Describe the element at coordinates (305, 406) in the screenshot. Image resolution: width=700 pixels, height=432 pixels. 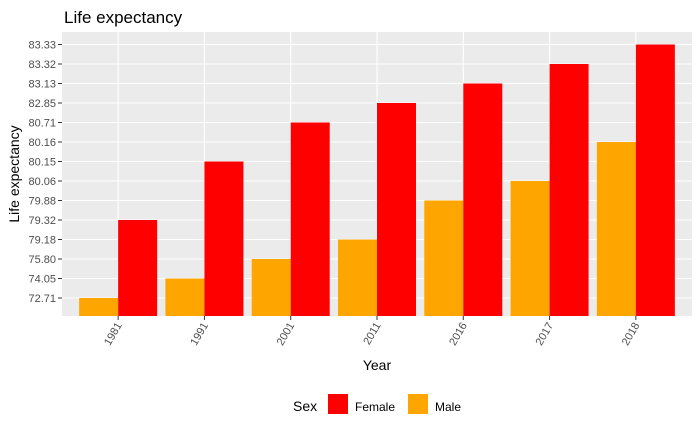
I see `legend-title: Sex` at that location.